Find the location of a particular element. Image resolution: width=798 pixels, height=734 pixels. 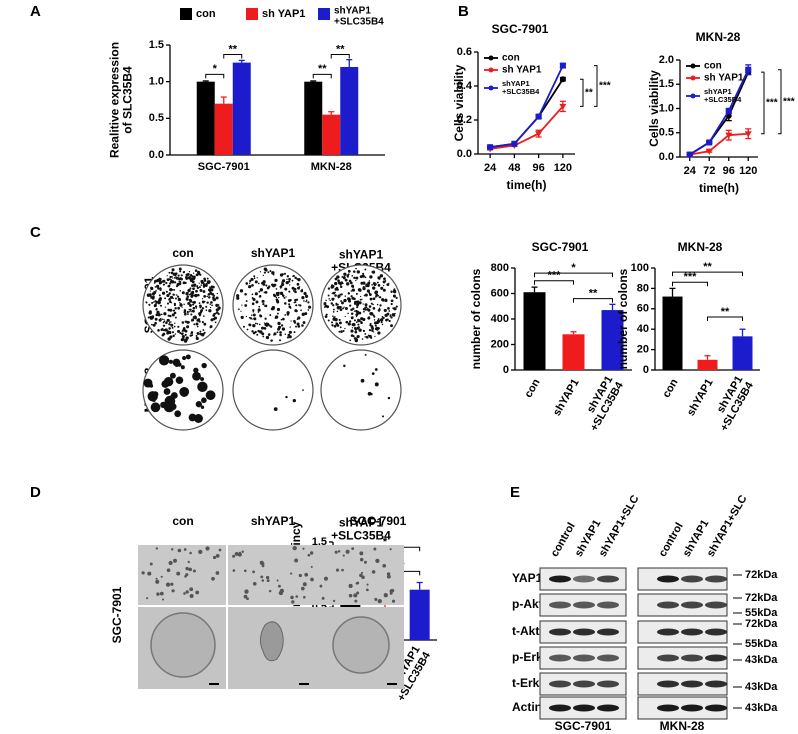

blot-strip is located at coordinates (583, 579).